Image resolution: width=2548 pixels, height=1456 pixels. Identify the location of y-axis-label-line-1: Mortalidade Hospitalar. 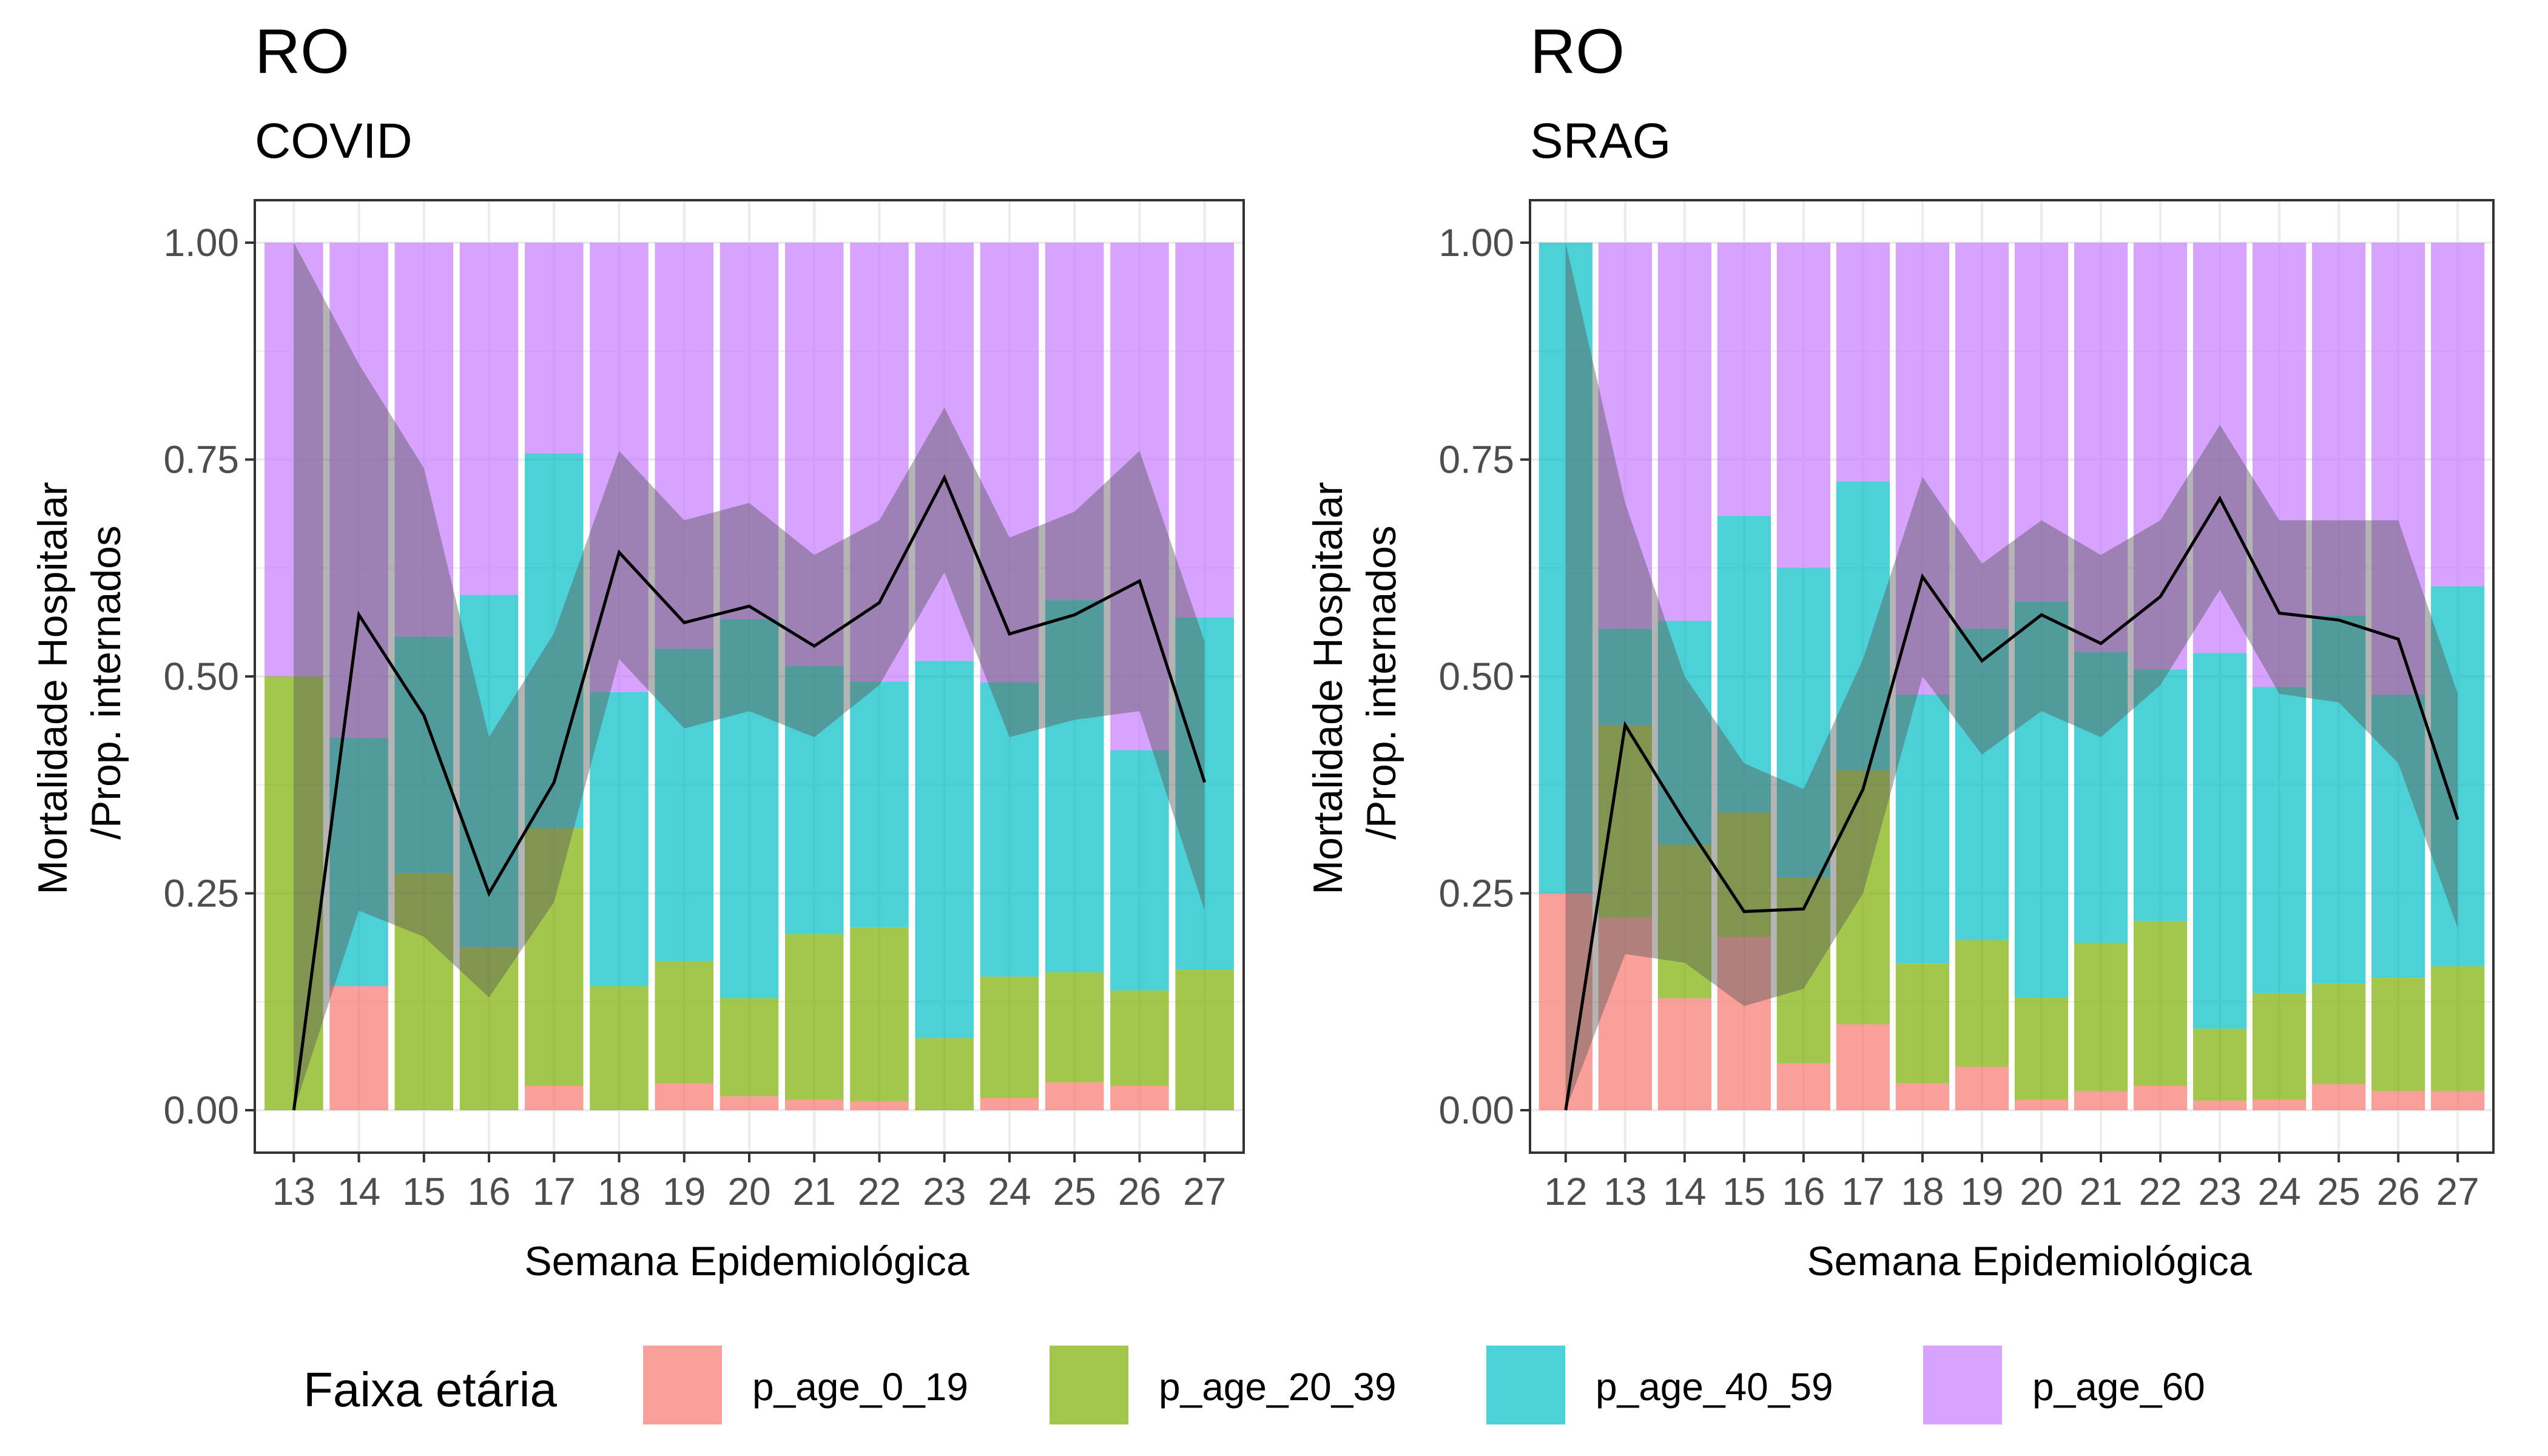
(53, 688).